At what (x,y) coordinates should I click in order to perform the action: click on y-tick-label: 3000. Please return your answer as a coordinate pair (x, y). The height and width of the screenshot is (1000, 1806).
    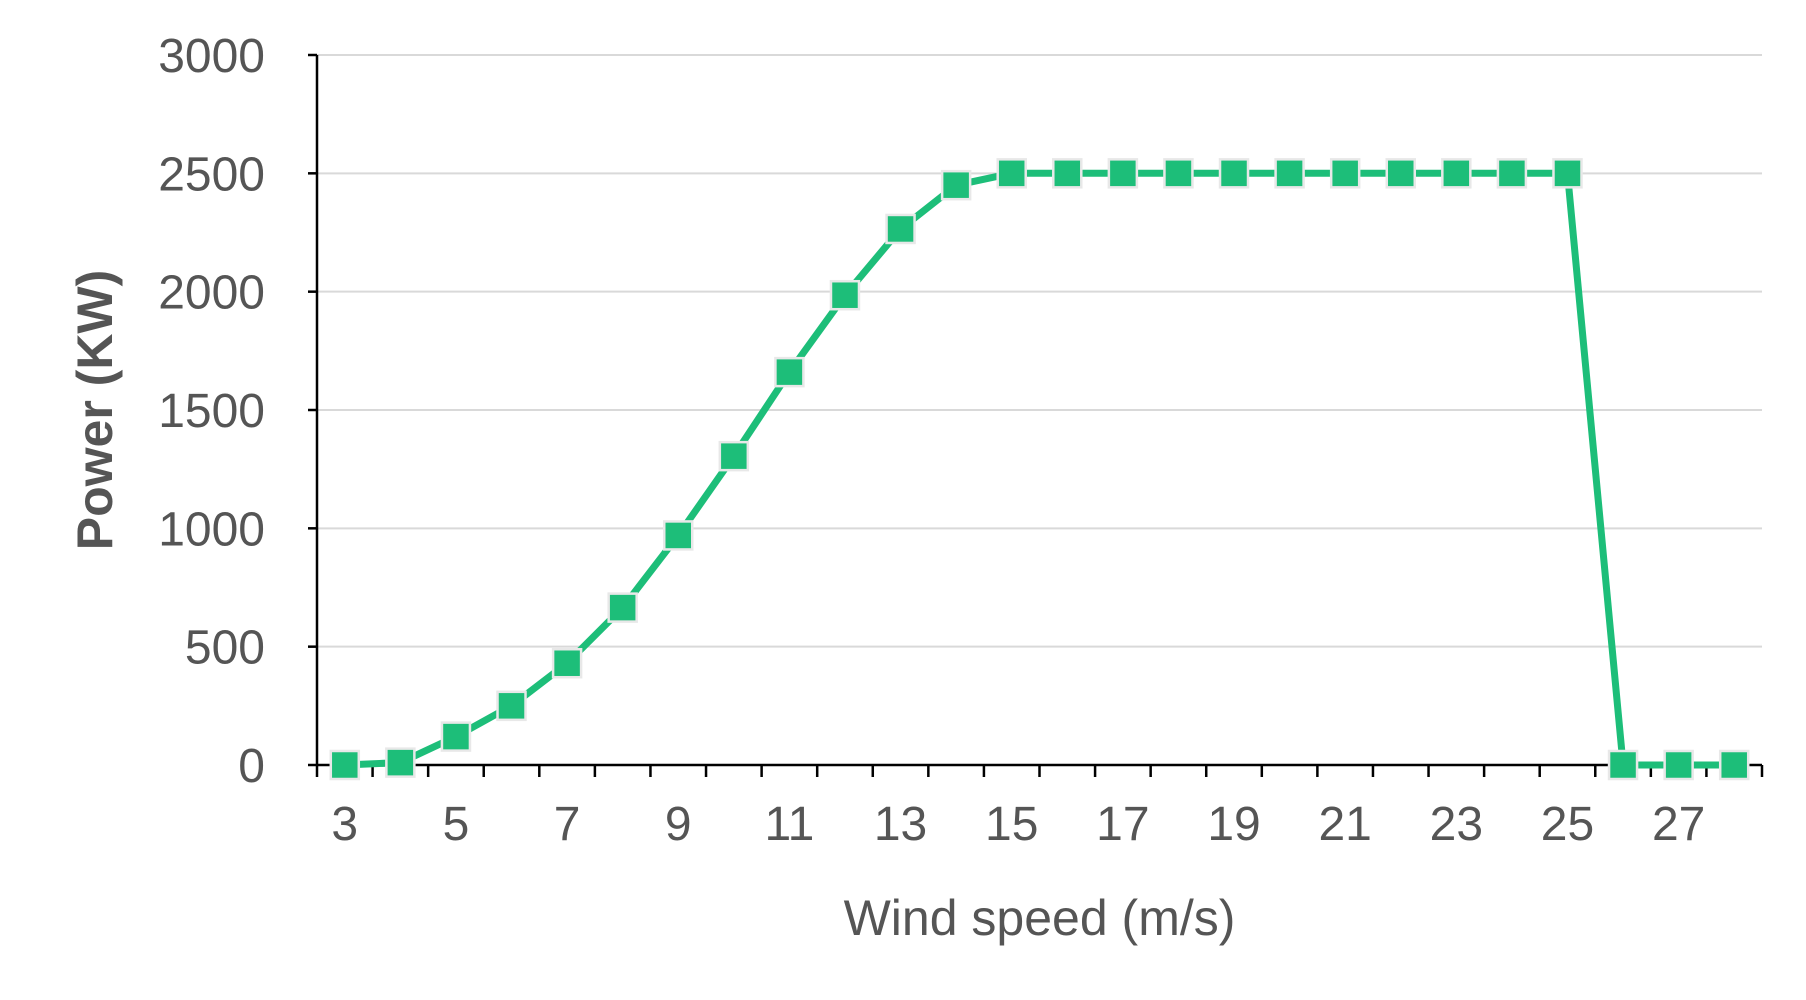
    Looking at the image, I should click on (211, 56).